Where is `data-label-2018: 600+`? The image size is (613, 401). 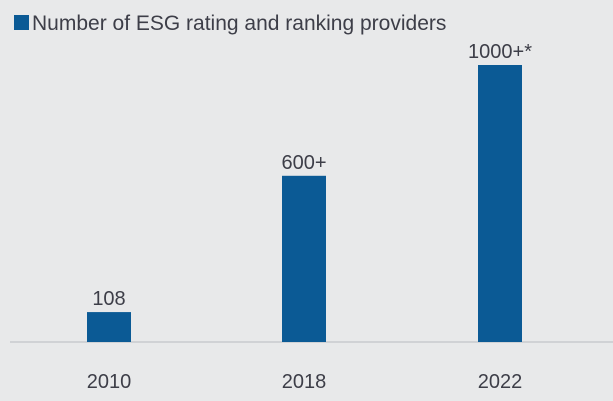 data-label-2018: 600+ is located at coordinates (303, 163).